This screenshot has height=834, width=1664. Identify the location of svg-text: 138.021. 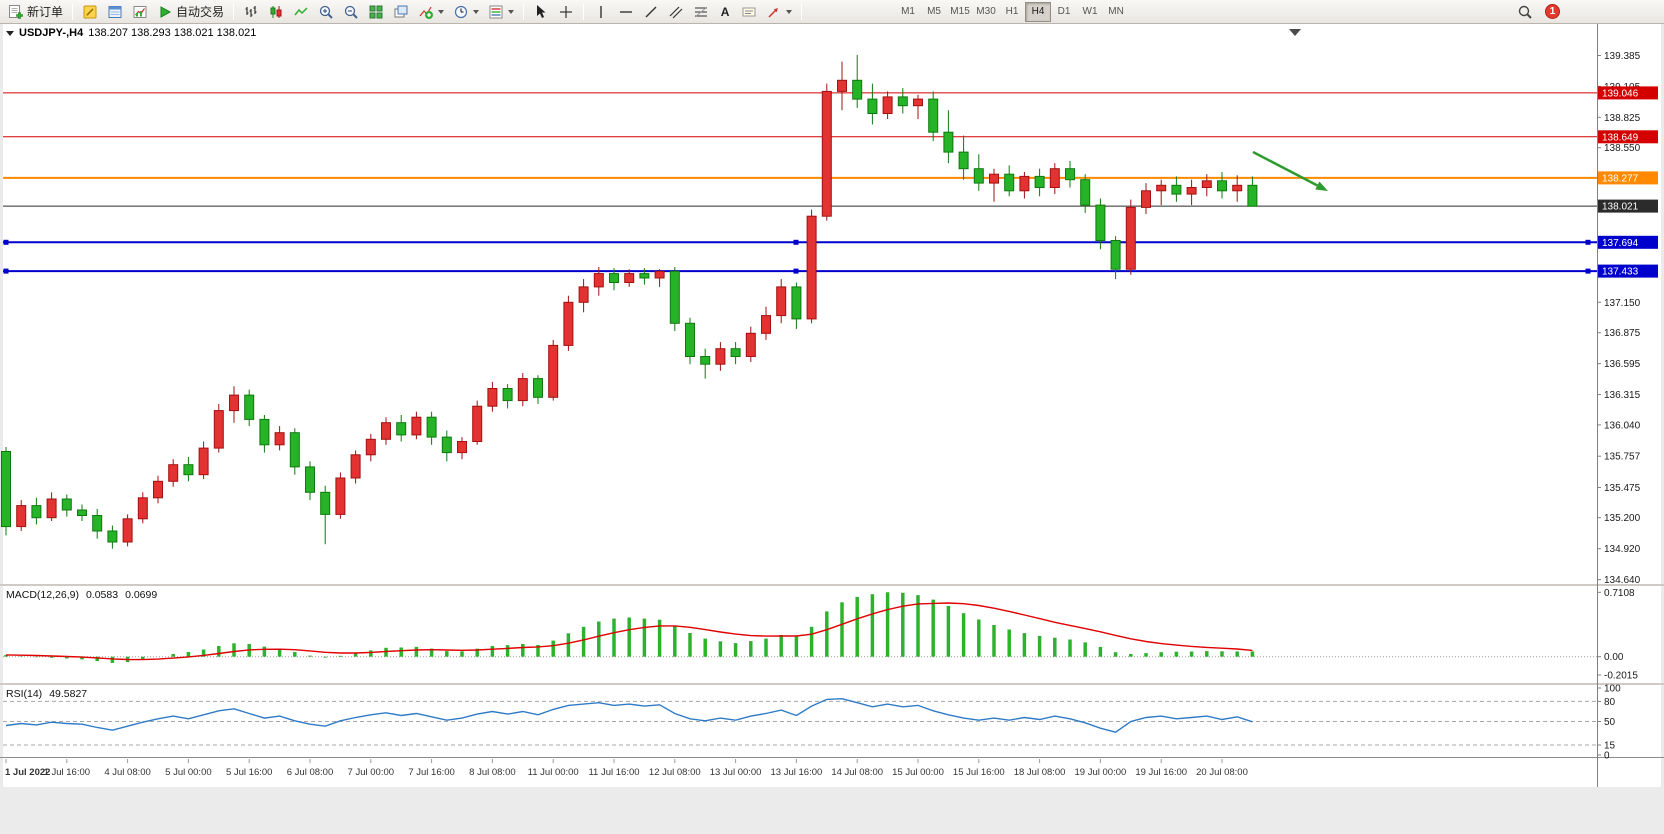
(1620, 207).